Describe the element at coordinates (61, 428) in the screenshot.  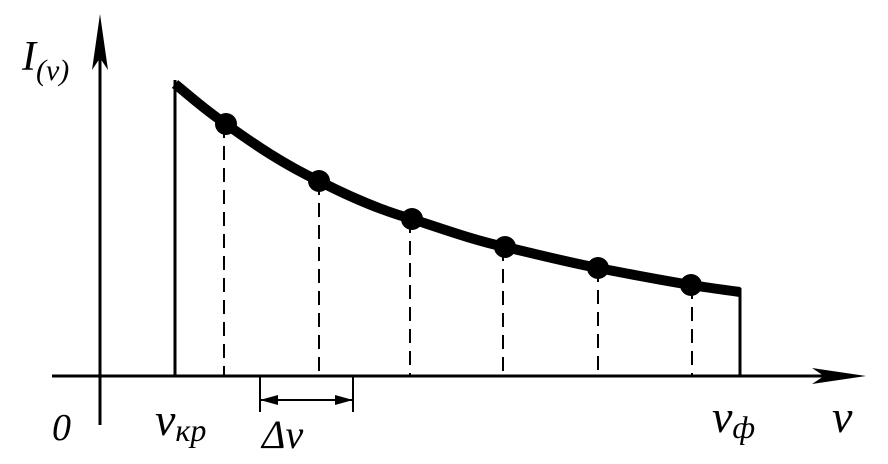
I see `origin-label: 0` at that location.